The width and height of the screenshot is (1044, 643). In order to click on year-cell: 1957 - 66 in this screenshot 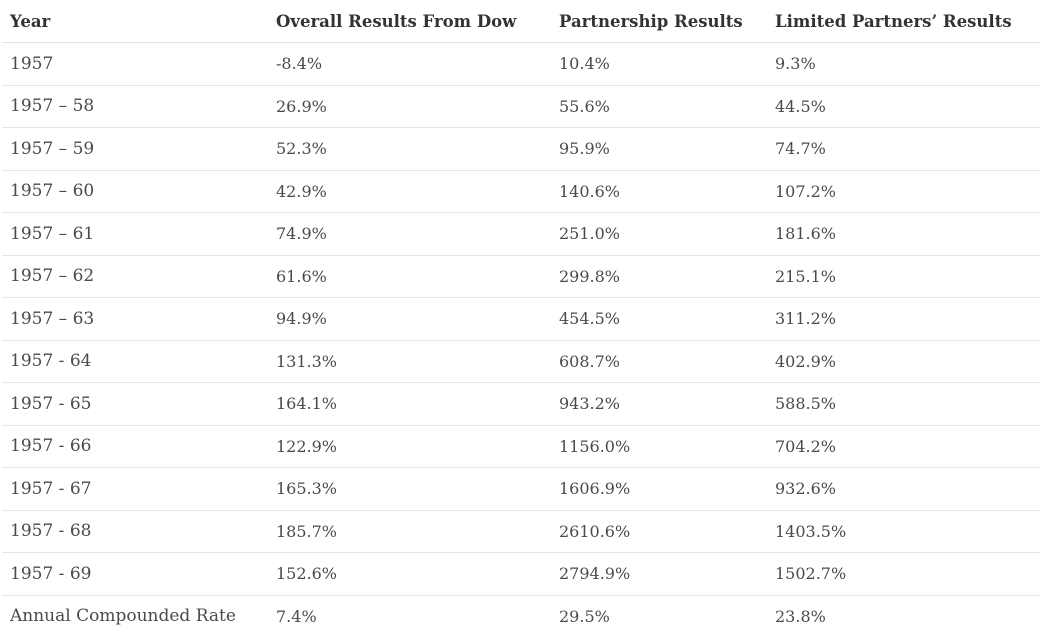, I will do `click(135, 446)`.